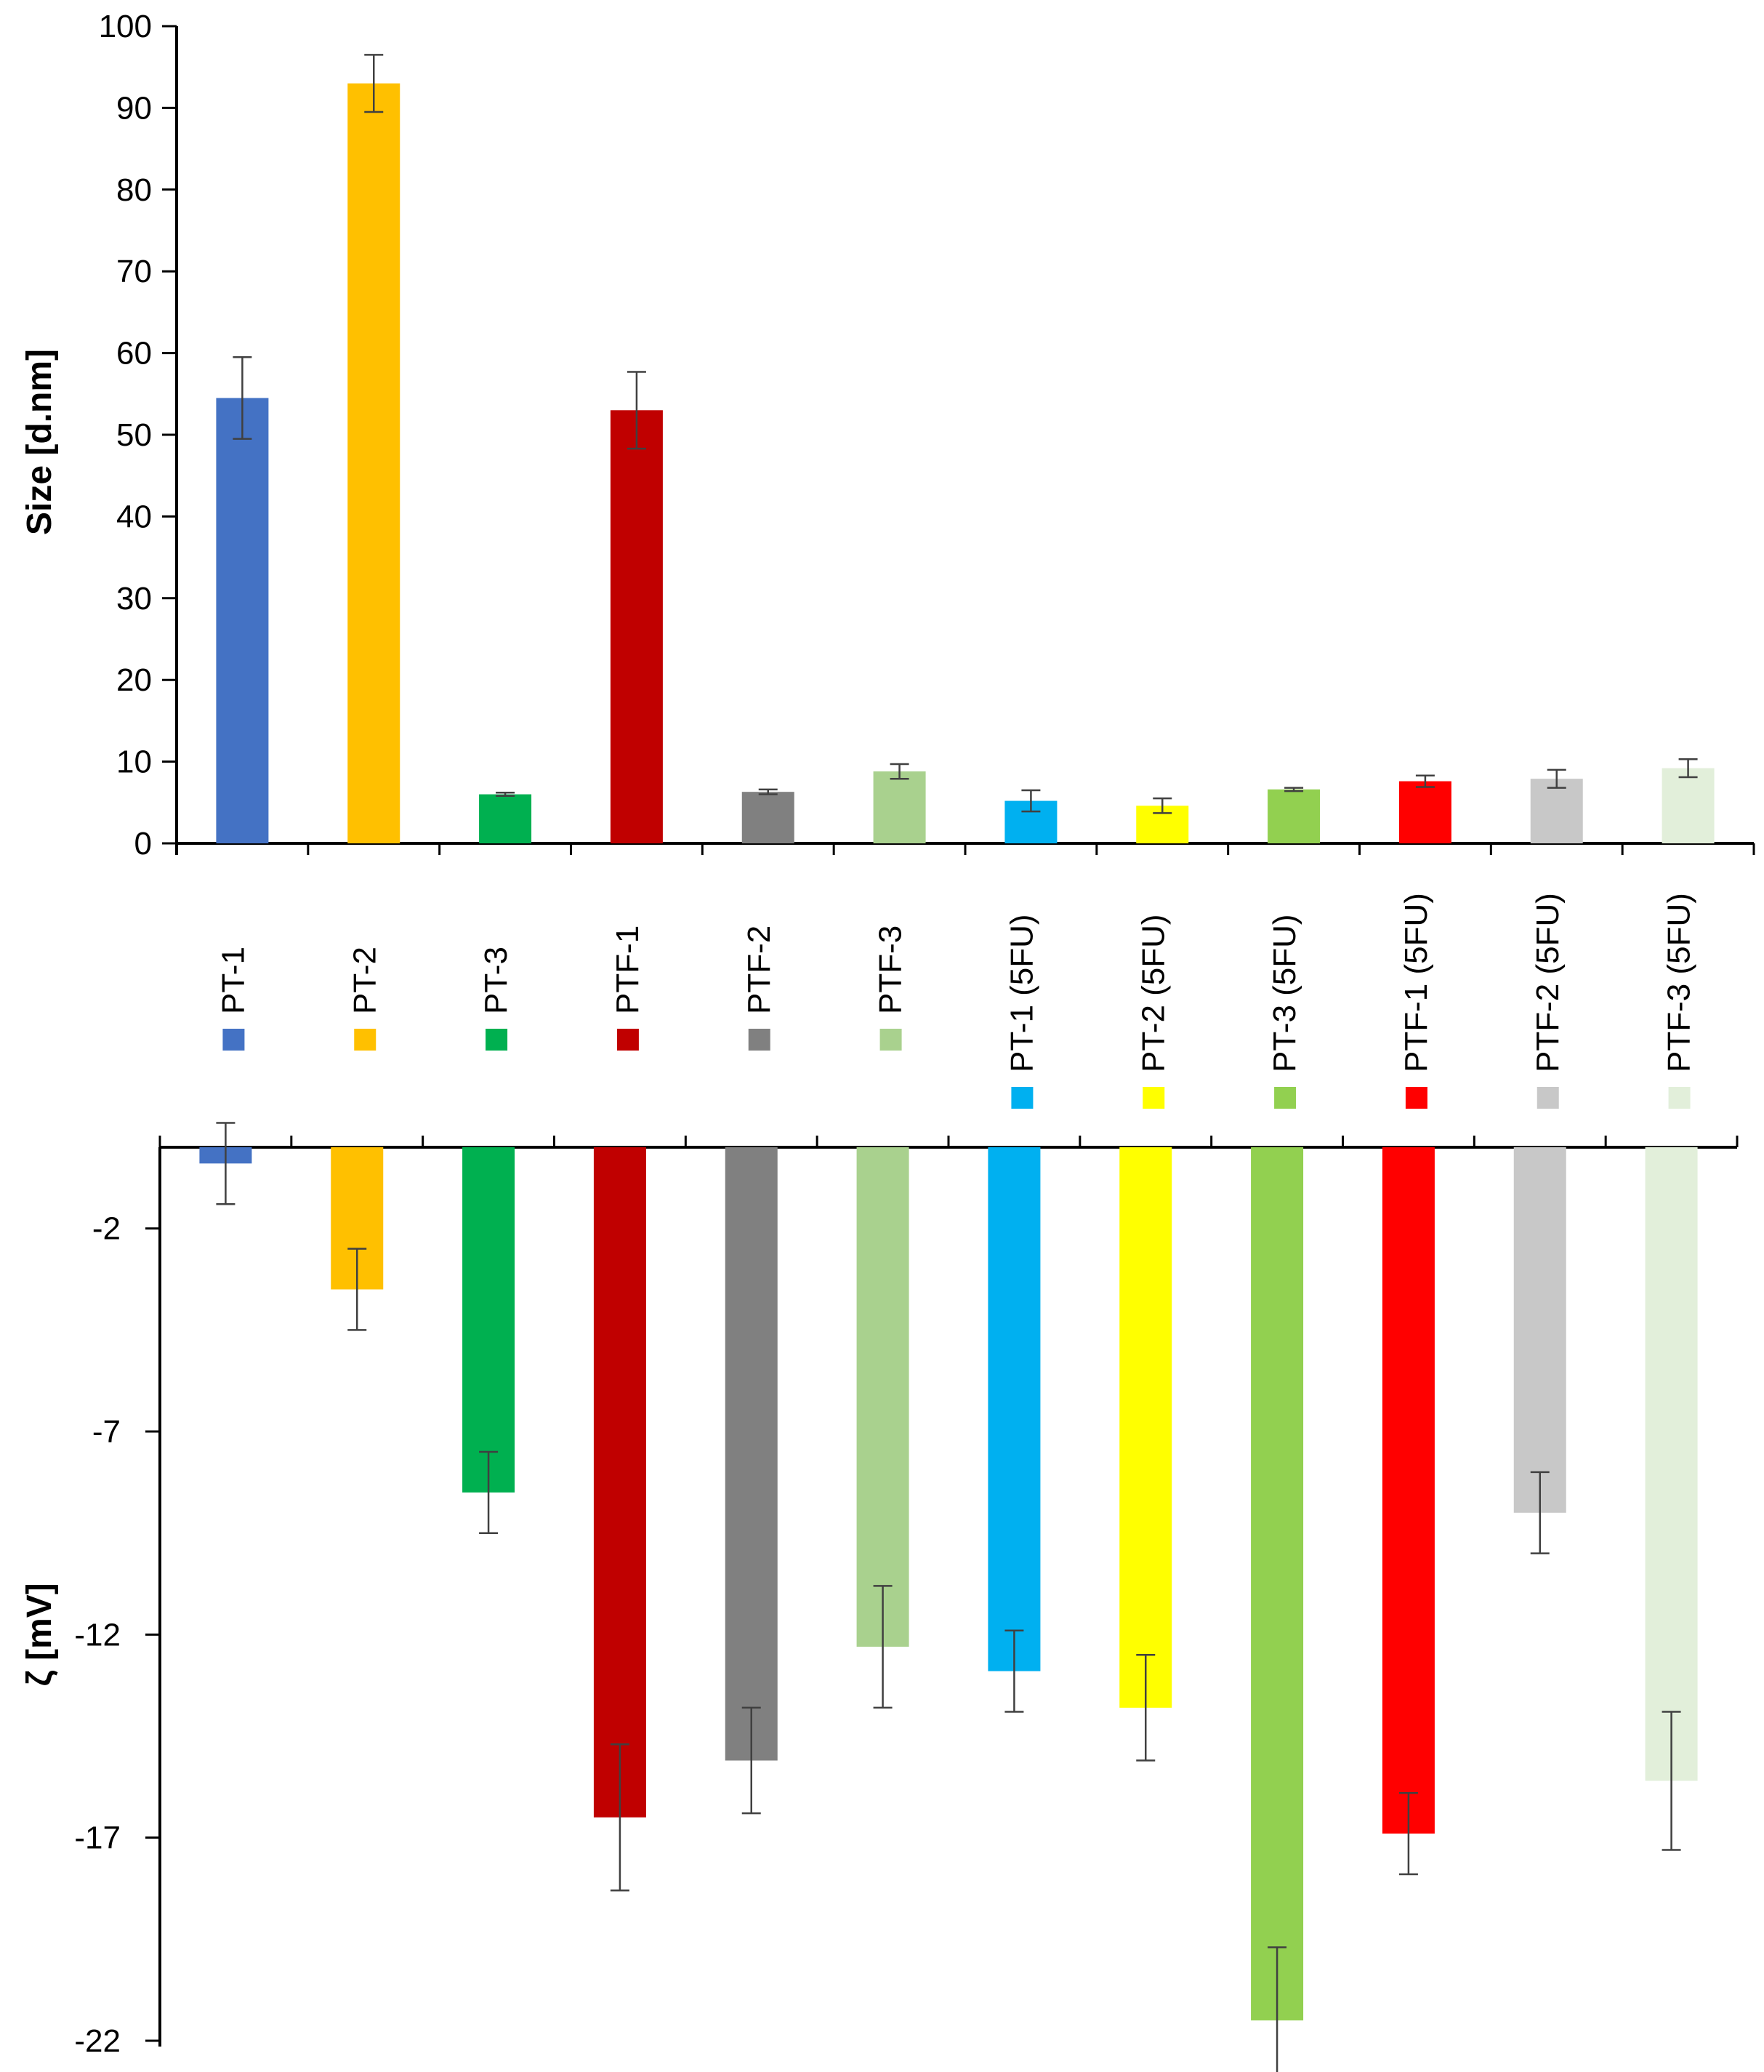  What do you see at coordinates (97, 2041) in the screenshot?
I see `zeta-y-tick-label: -22` at bounding box center [97, 2041].